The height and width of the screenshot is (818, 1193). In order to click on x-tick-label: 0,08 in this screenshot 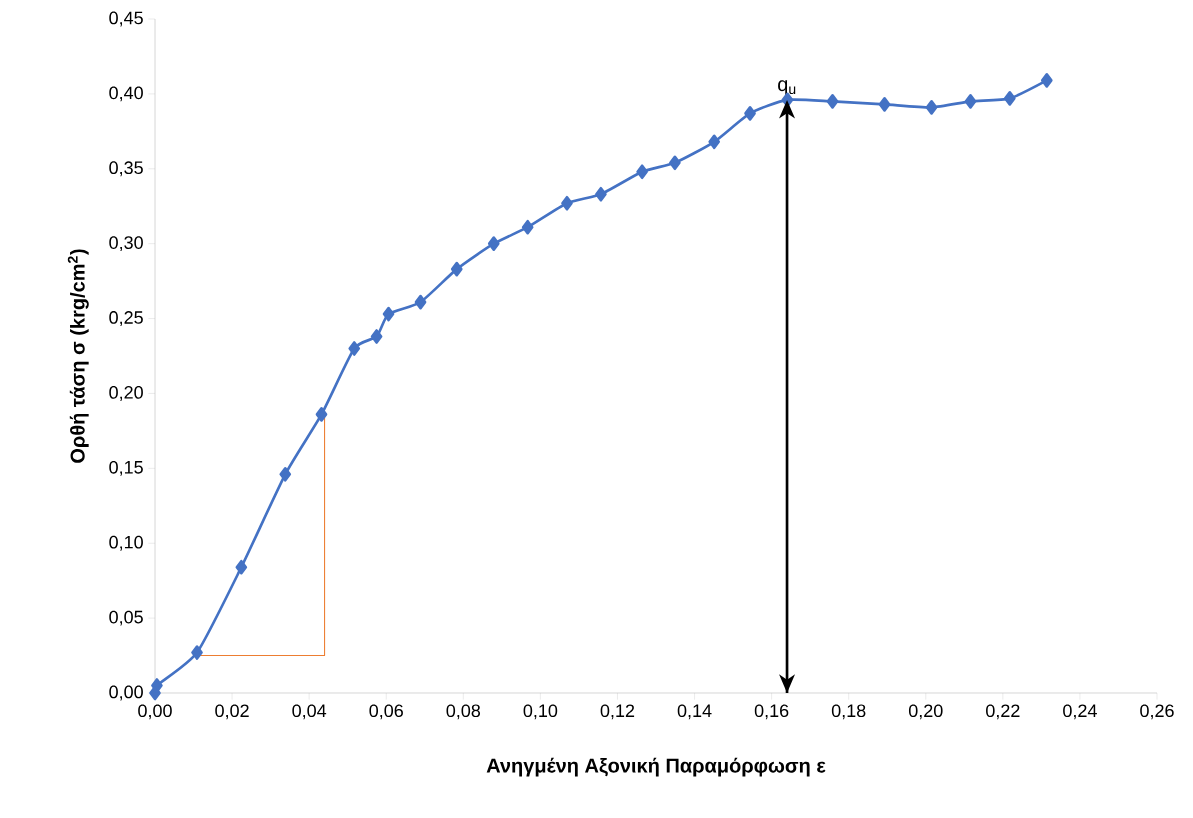, I will do `click(463, 712)`.